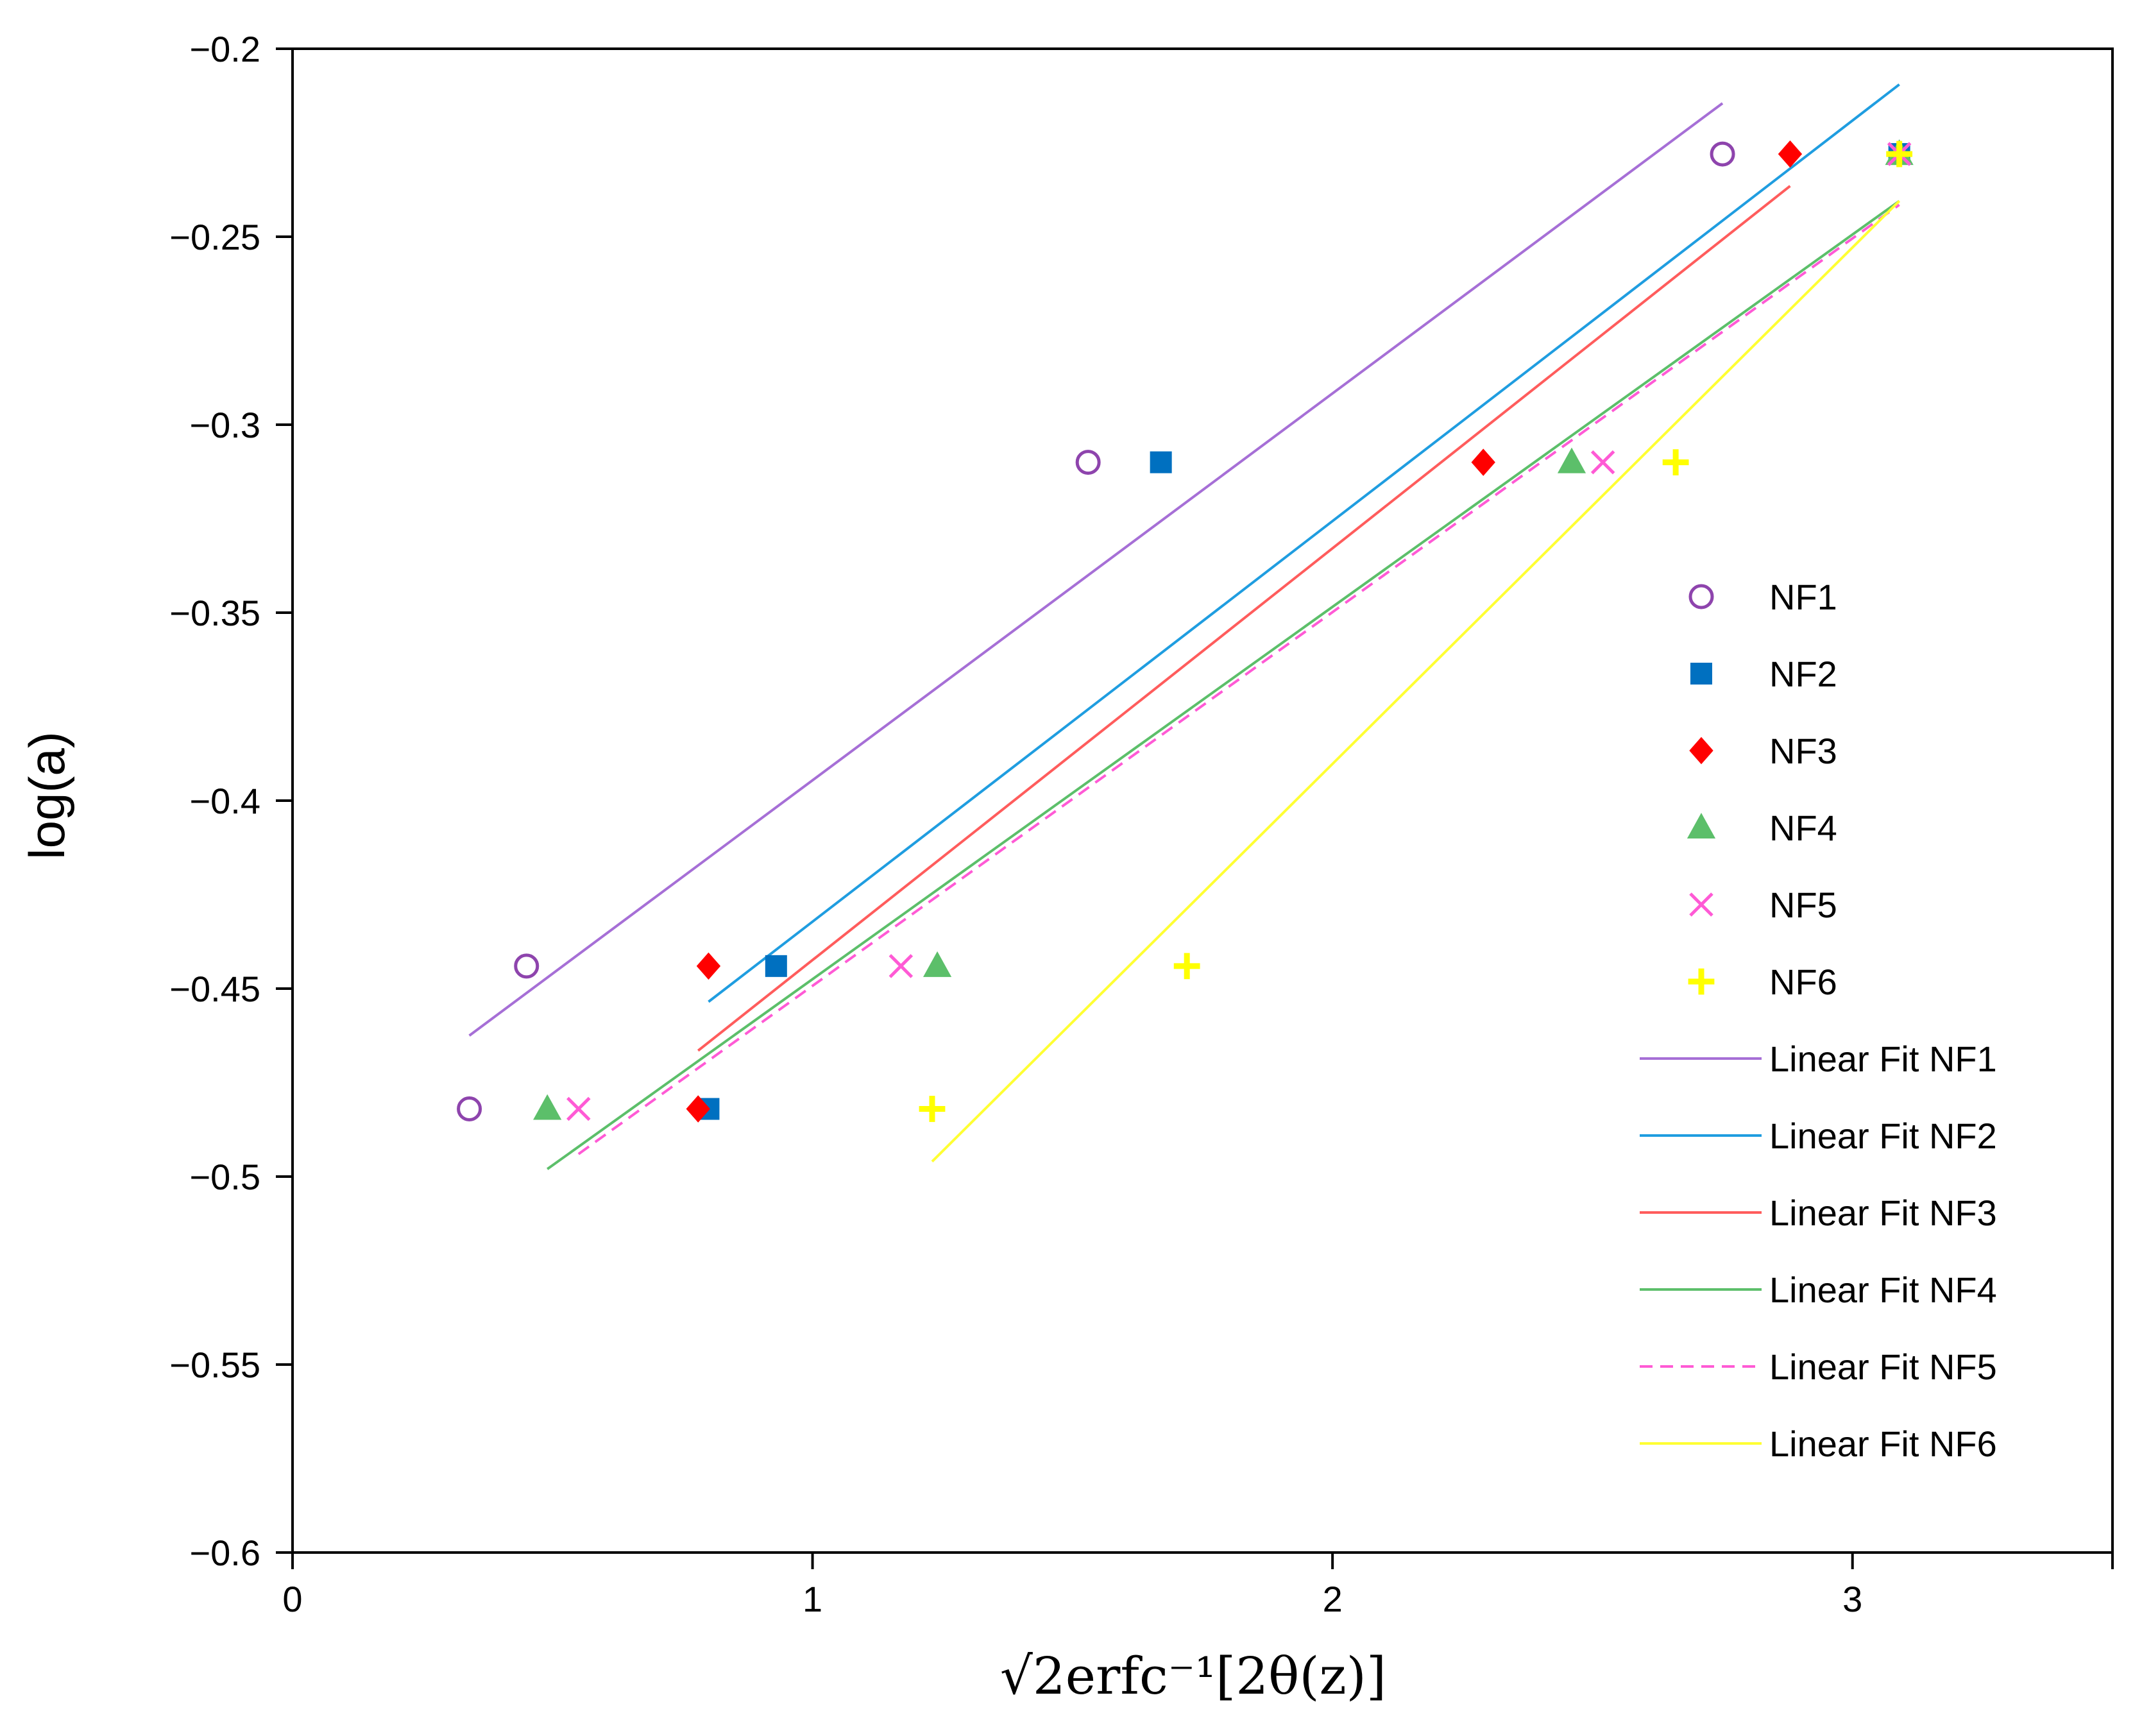  I want to click on legend-label: NF3, so click(1803, 751).